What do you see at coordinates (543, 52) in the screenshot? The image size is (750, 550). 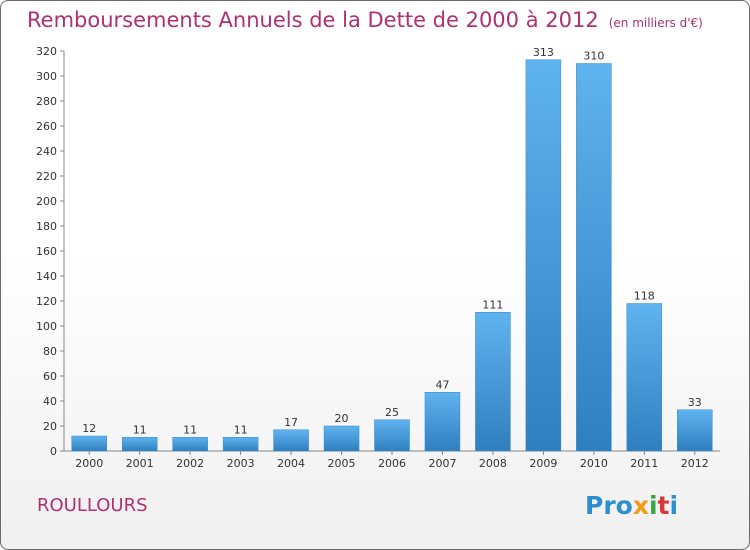 I see `bar-value-label: 313` at bounding box center [543, 52].